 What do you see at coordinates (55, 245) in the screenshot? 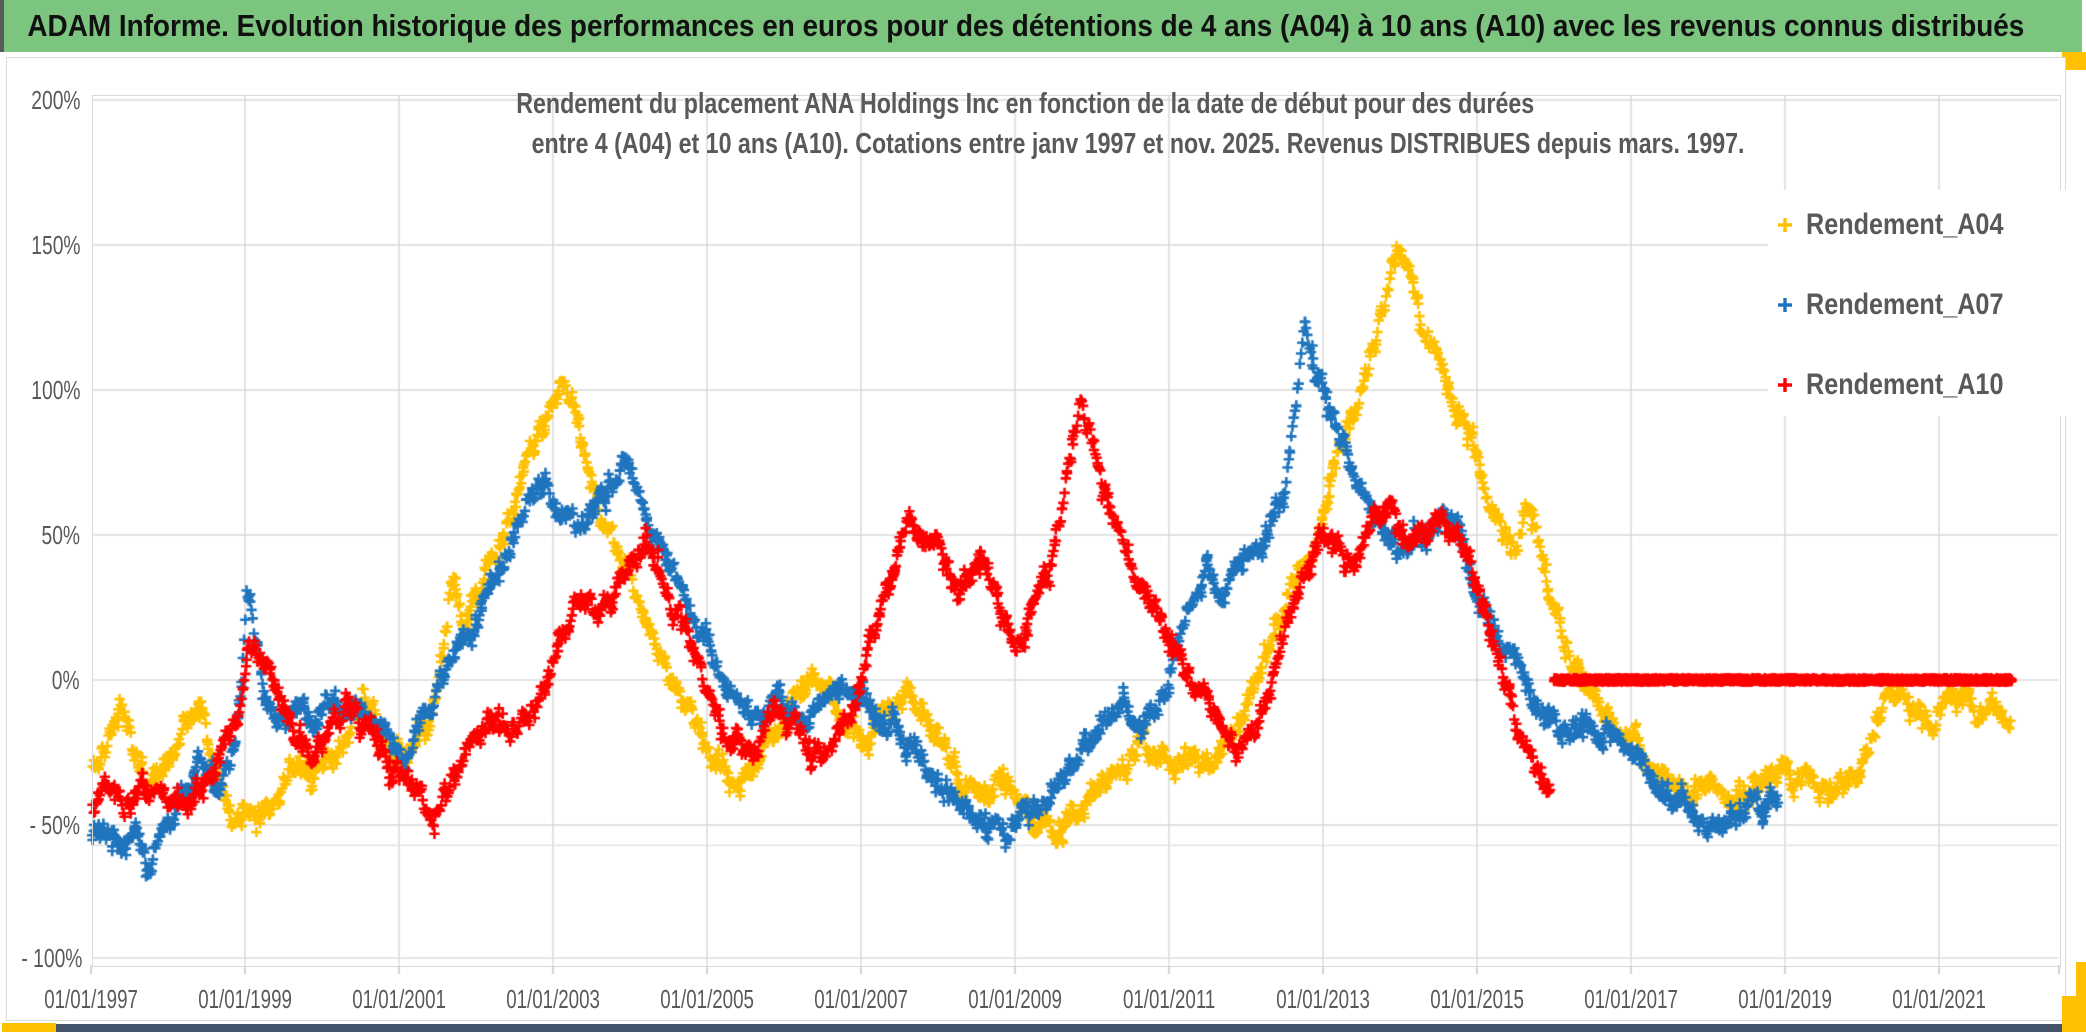
I see `y-tick-150: 150%` at bounding box center [55, 245].